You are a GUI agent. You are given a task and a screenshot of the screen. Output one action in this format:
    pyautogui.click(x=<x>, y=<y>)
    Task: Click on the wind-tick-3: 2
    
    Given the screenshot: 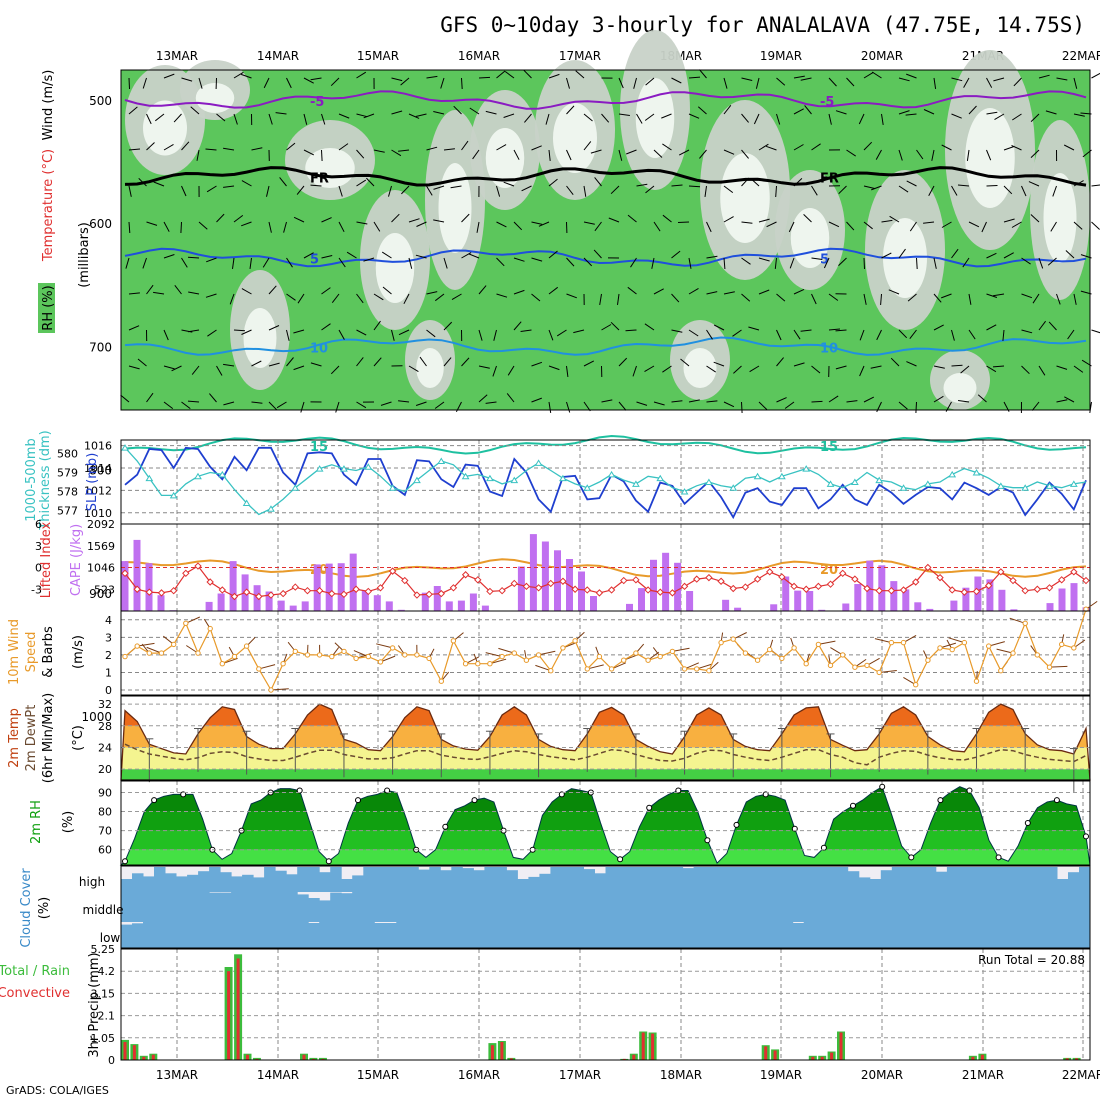 What is the action you would take?
    pyautogui.click(x=108, y=655)
    